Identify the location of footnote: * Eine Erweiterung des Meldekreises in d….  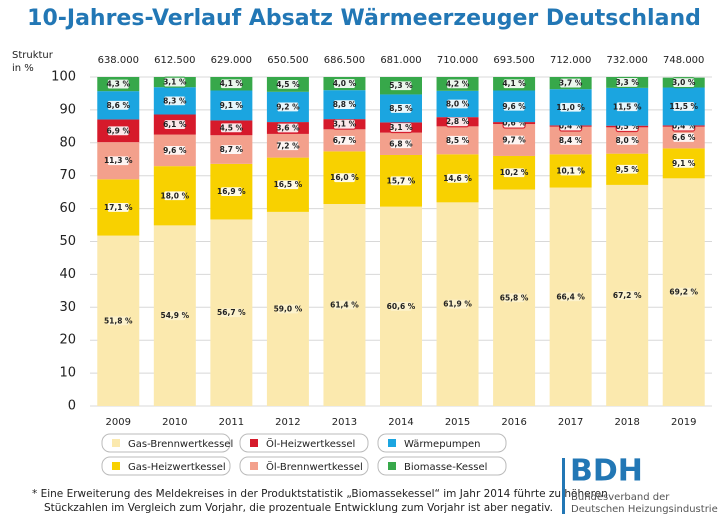
(320, 494).